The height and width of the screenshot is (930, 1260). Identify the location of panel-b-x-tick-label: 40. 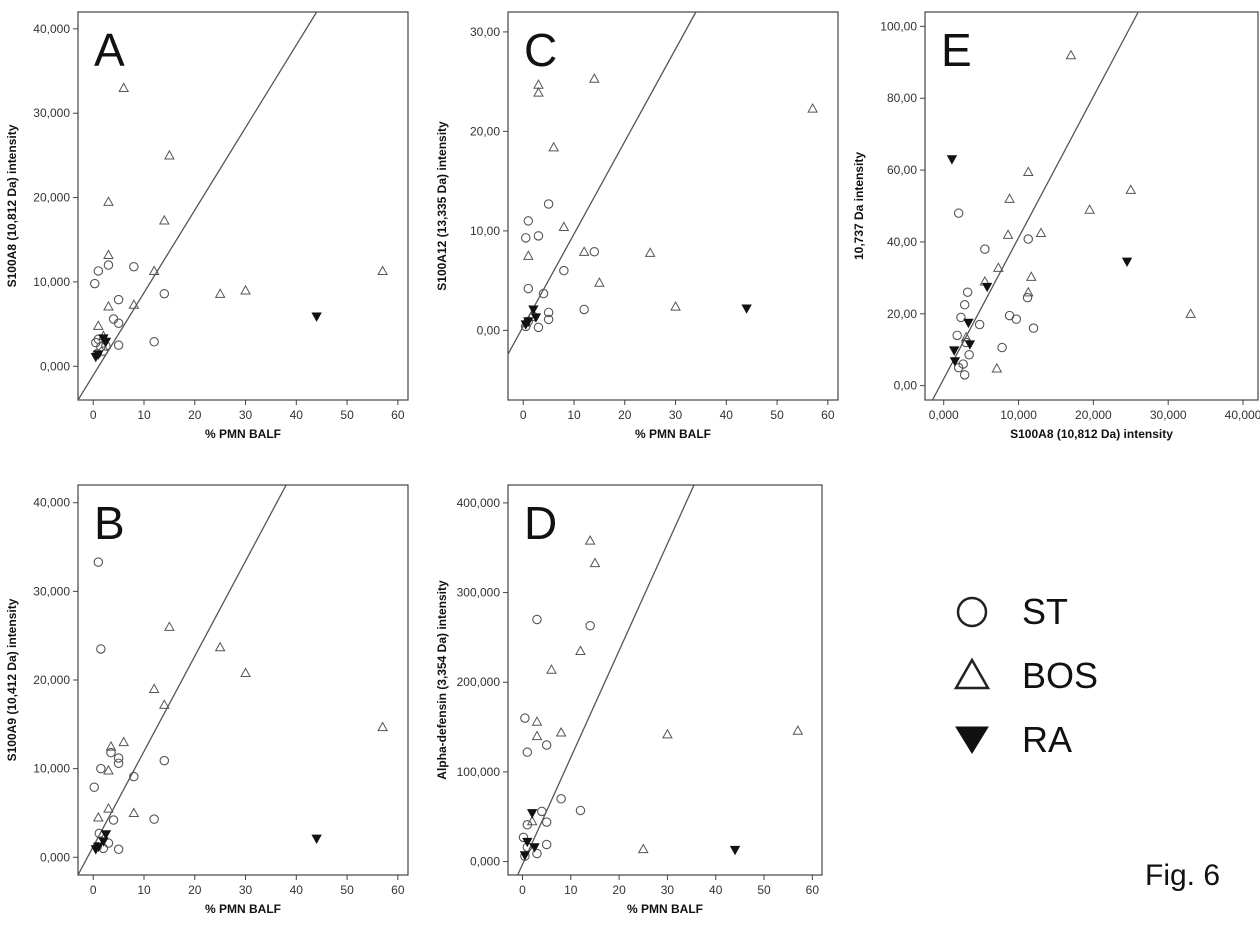
(297, 890).